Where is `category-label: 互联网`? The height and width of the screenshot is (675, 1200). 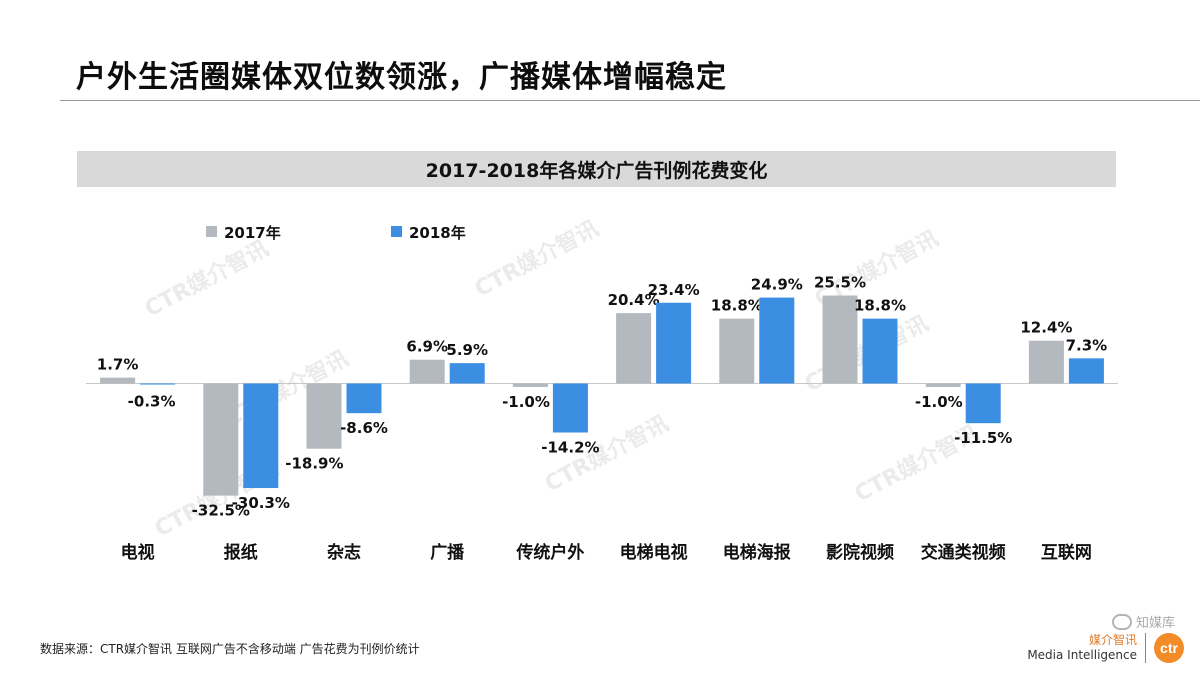 category-label: 互联网 is located at coordinates (1066, 553).